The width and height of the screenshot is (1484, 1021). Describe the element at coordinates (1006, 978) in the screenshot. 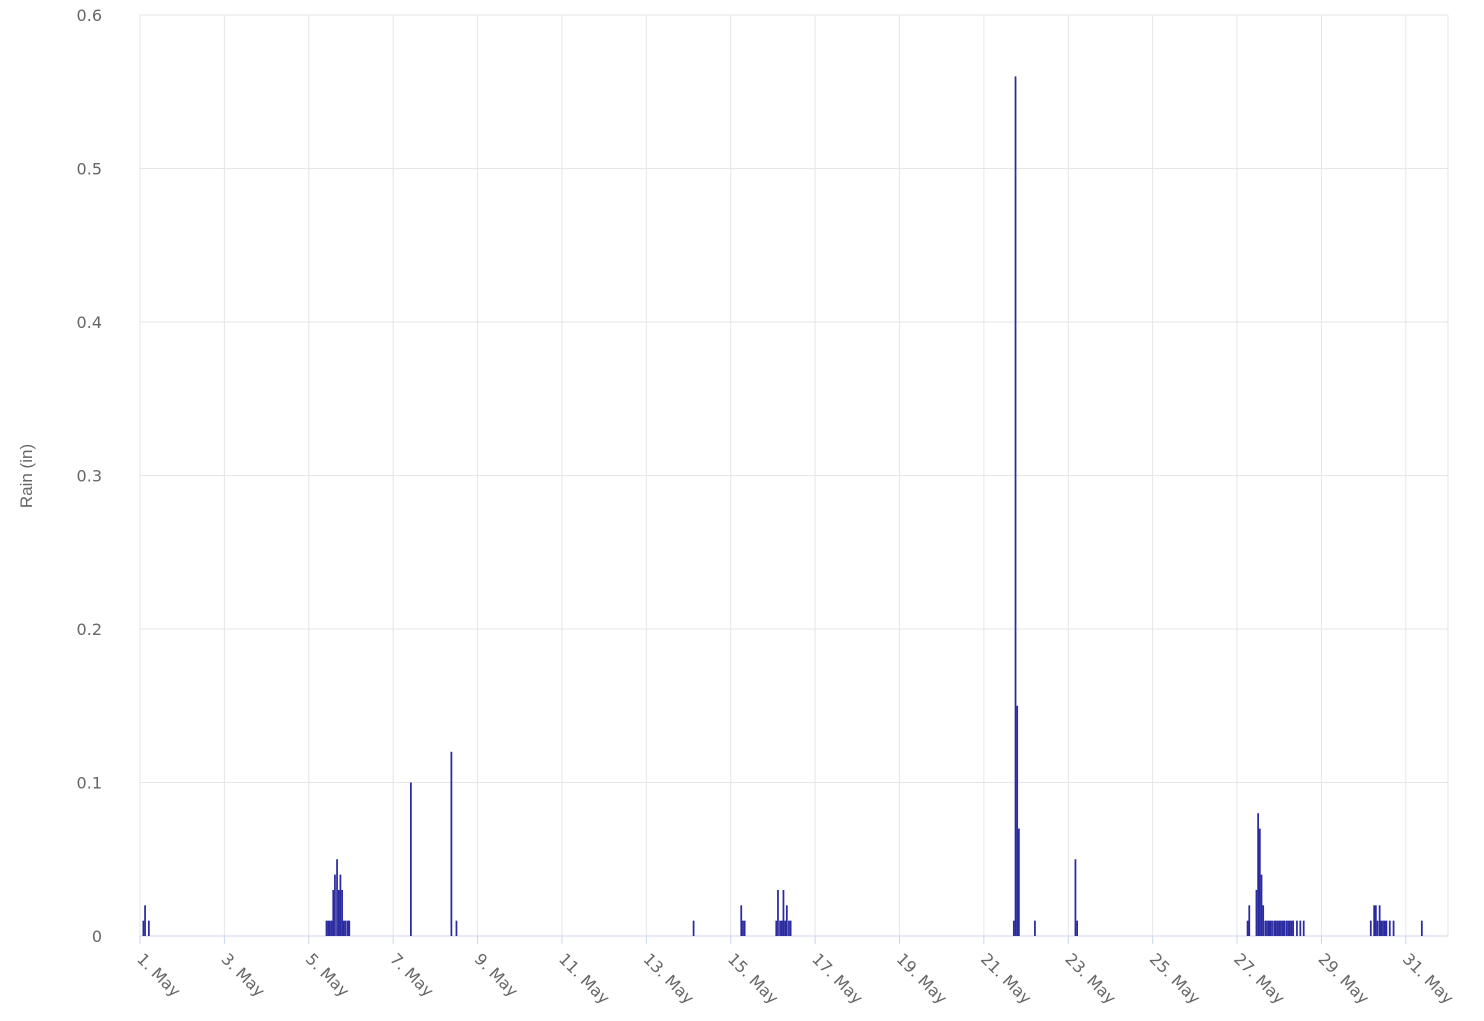

I see `x-tick-label: 21. May` at that location.